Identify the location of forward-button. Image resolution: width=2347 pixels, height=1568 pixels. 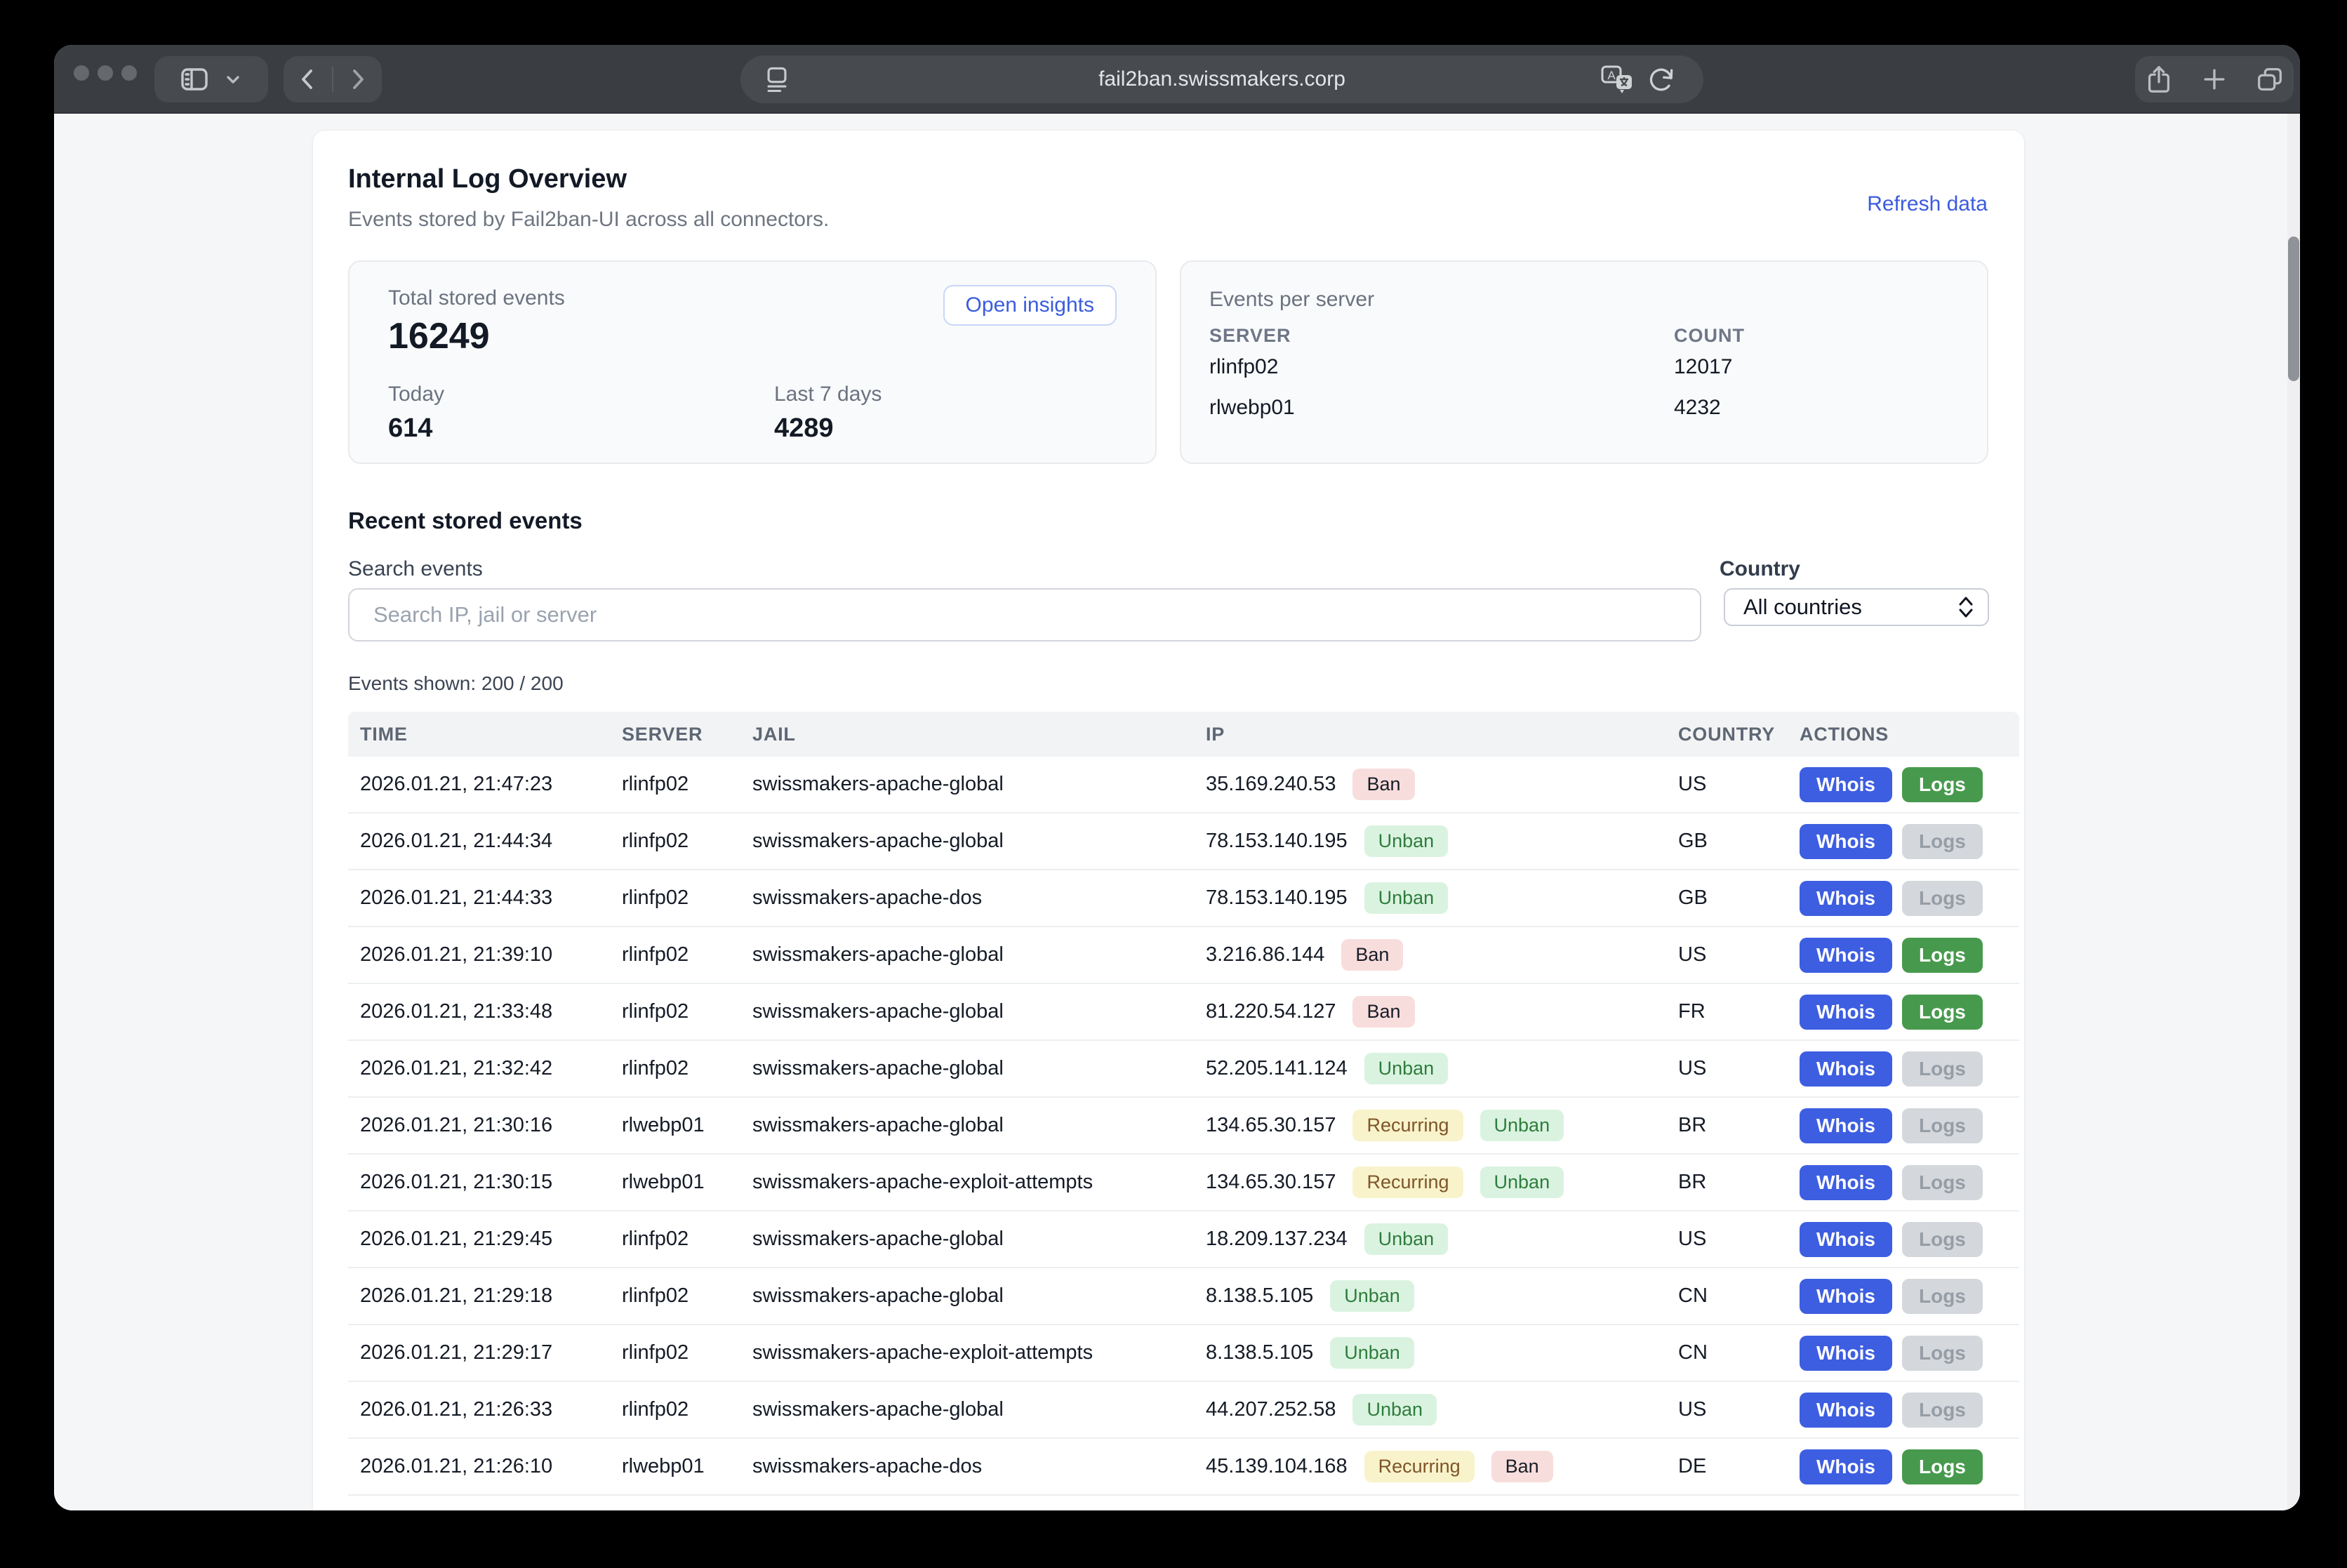
(357, 79).